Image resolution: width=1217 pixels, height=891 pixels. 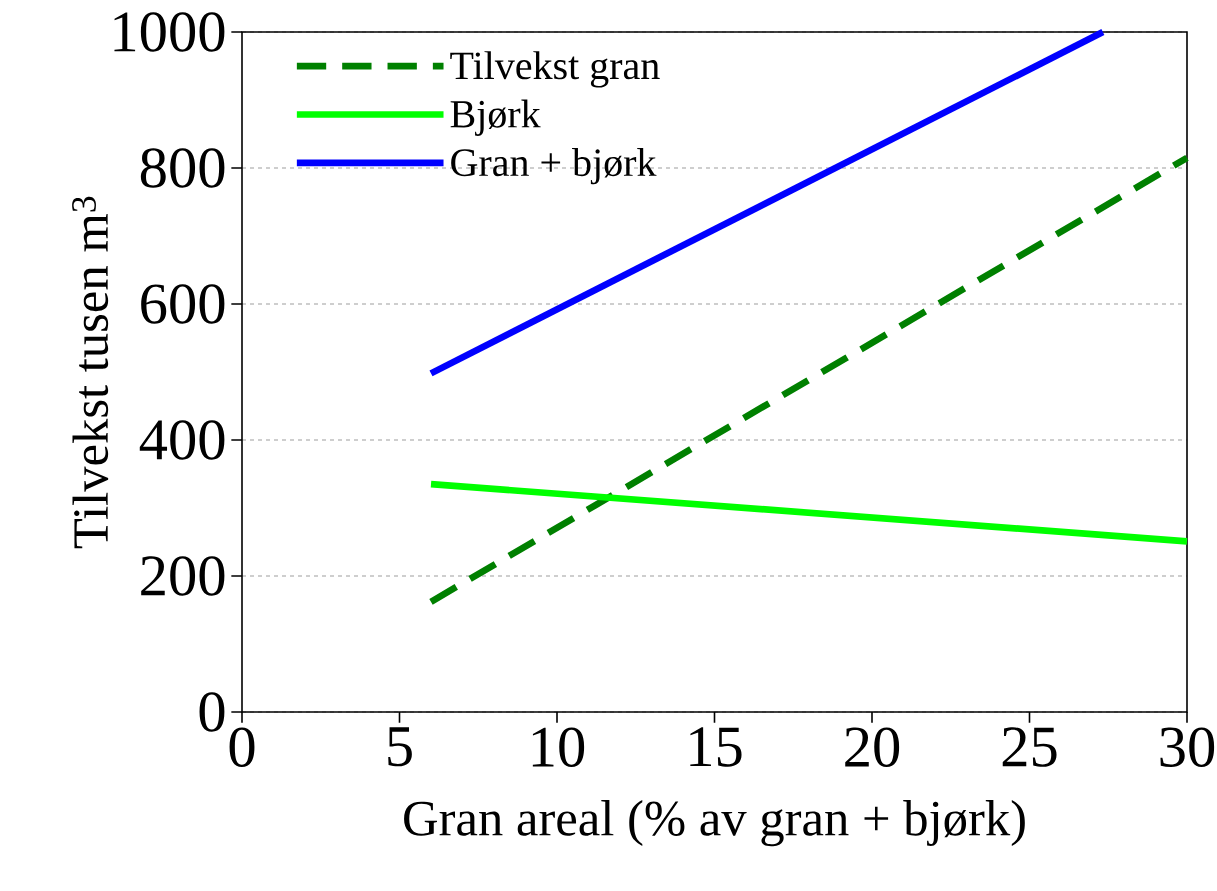 I want to click on x-tick-label: 10, so click(x=558, y=747).